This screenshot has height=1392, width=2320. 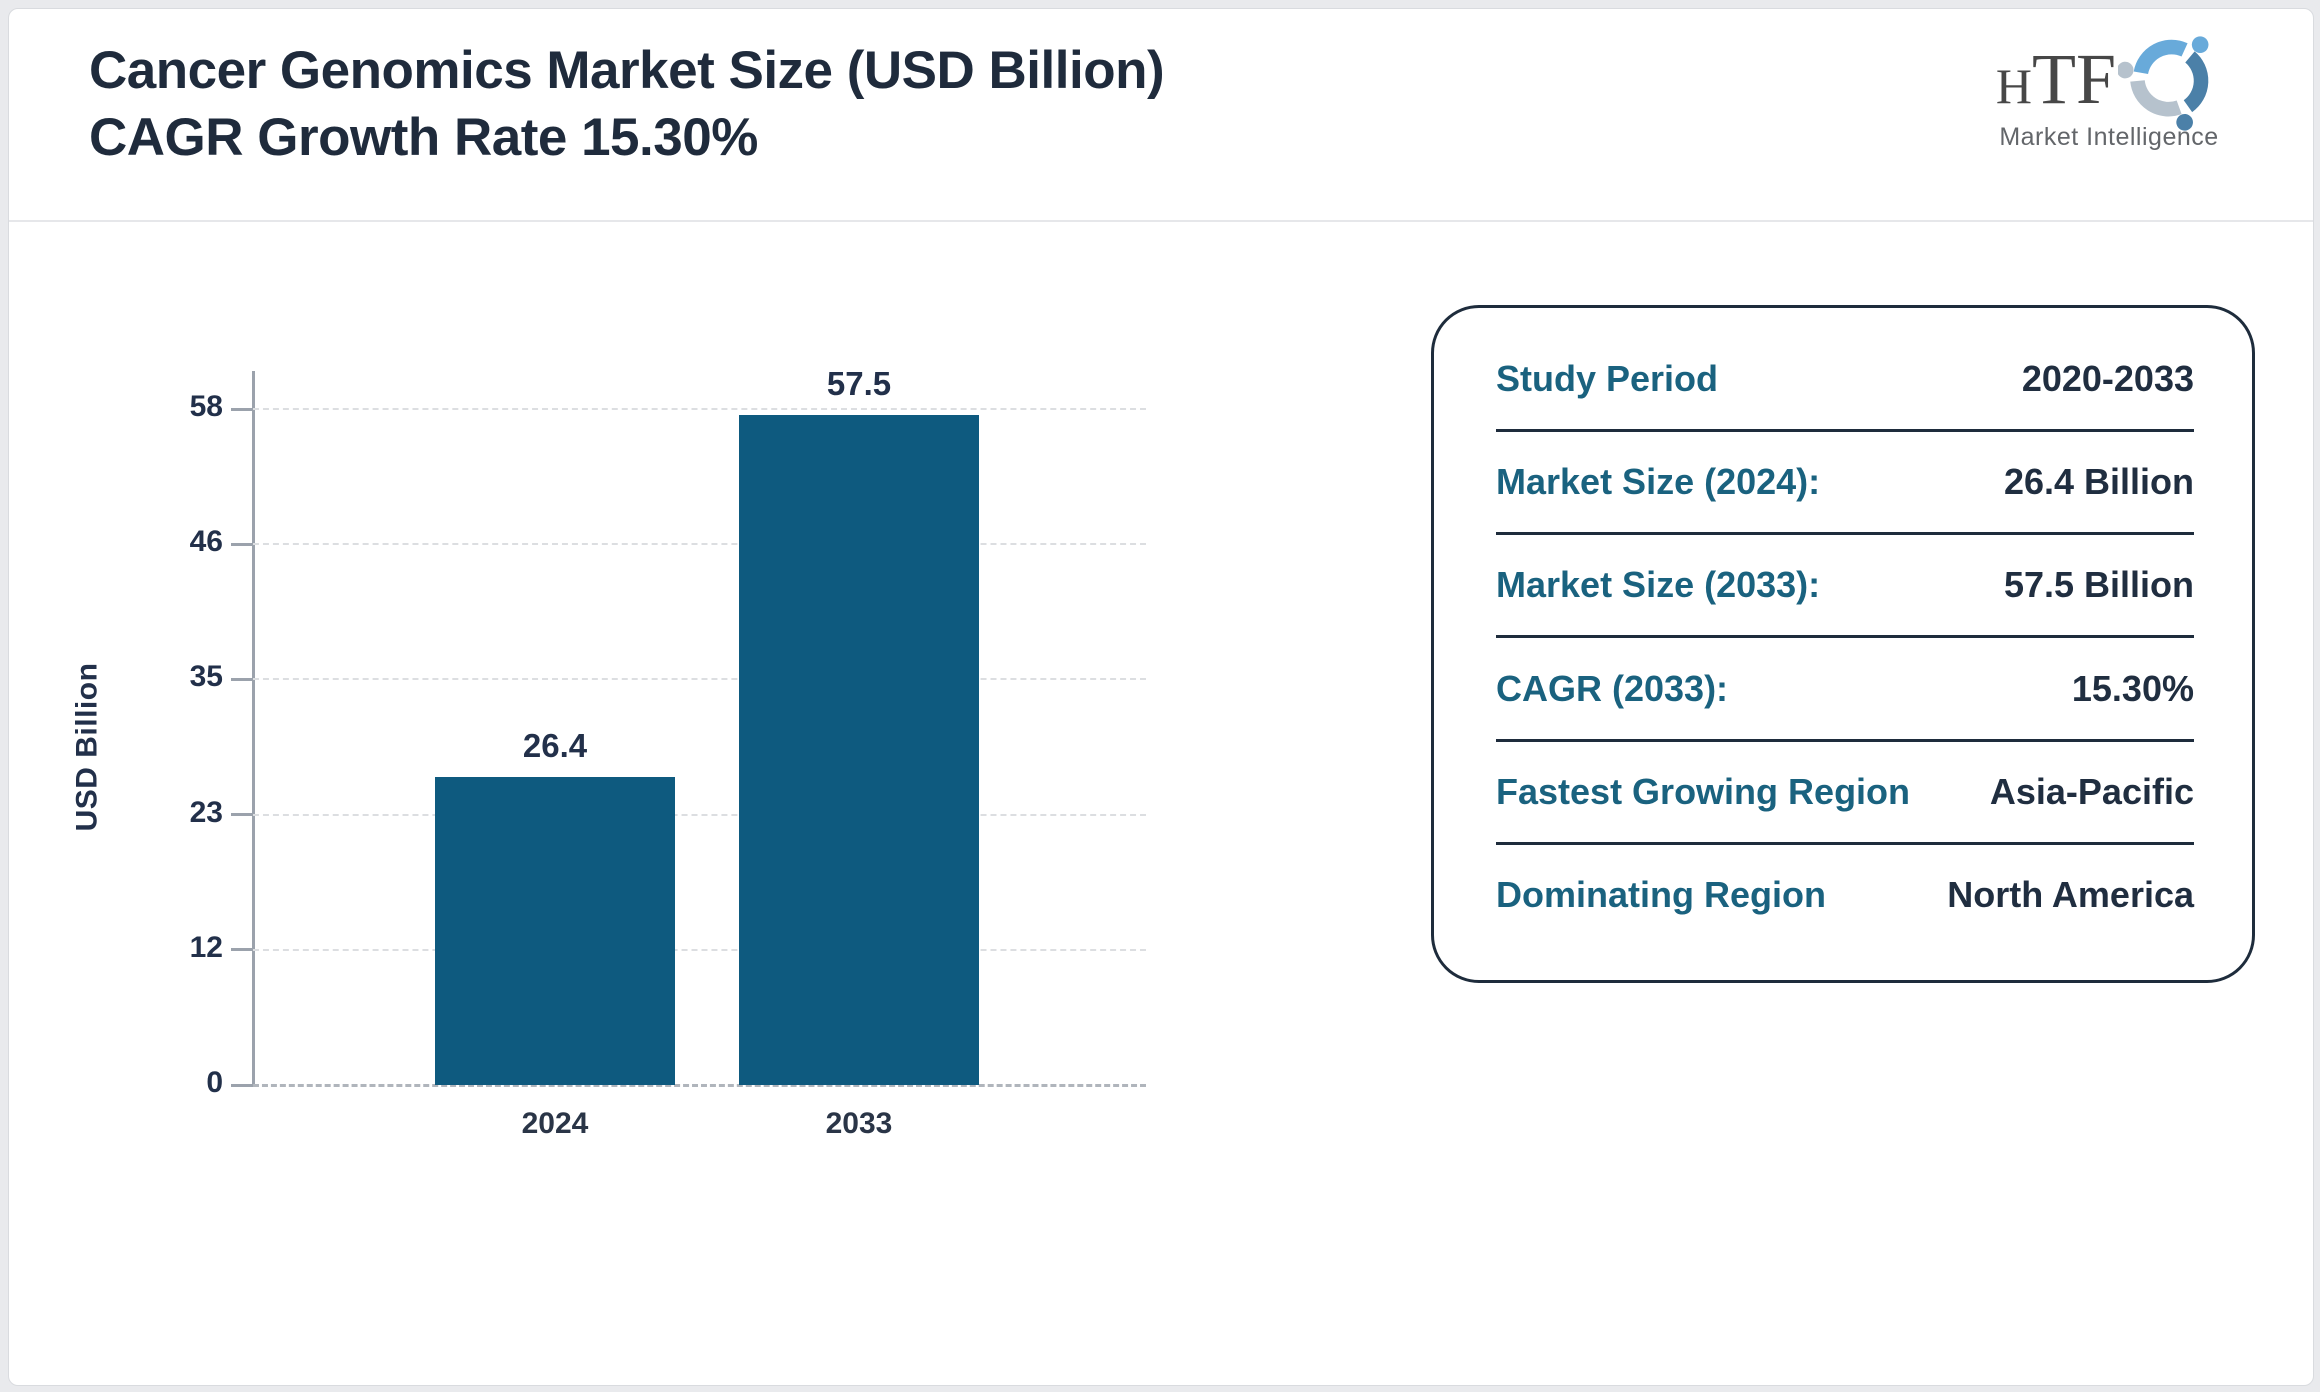 What do you see at coordinates (206, 677) in the screenshot?
I see `y-tick-label-35: 35` at bounding box center [206, 677].